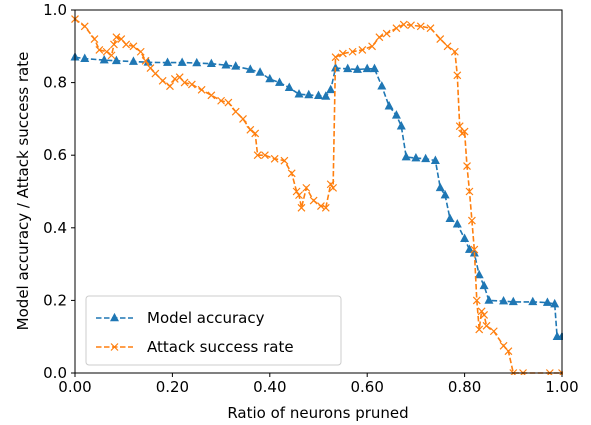  I want to click on y-tick-label: 0.2, so click(55, 300).